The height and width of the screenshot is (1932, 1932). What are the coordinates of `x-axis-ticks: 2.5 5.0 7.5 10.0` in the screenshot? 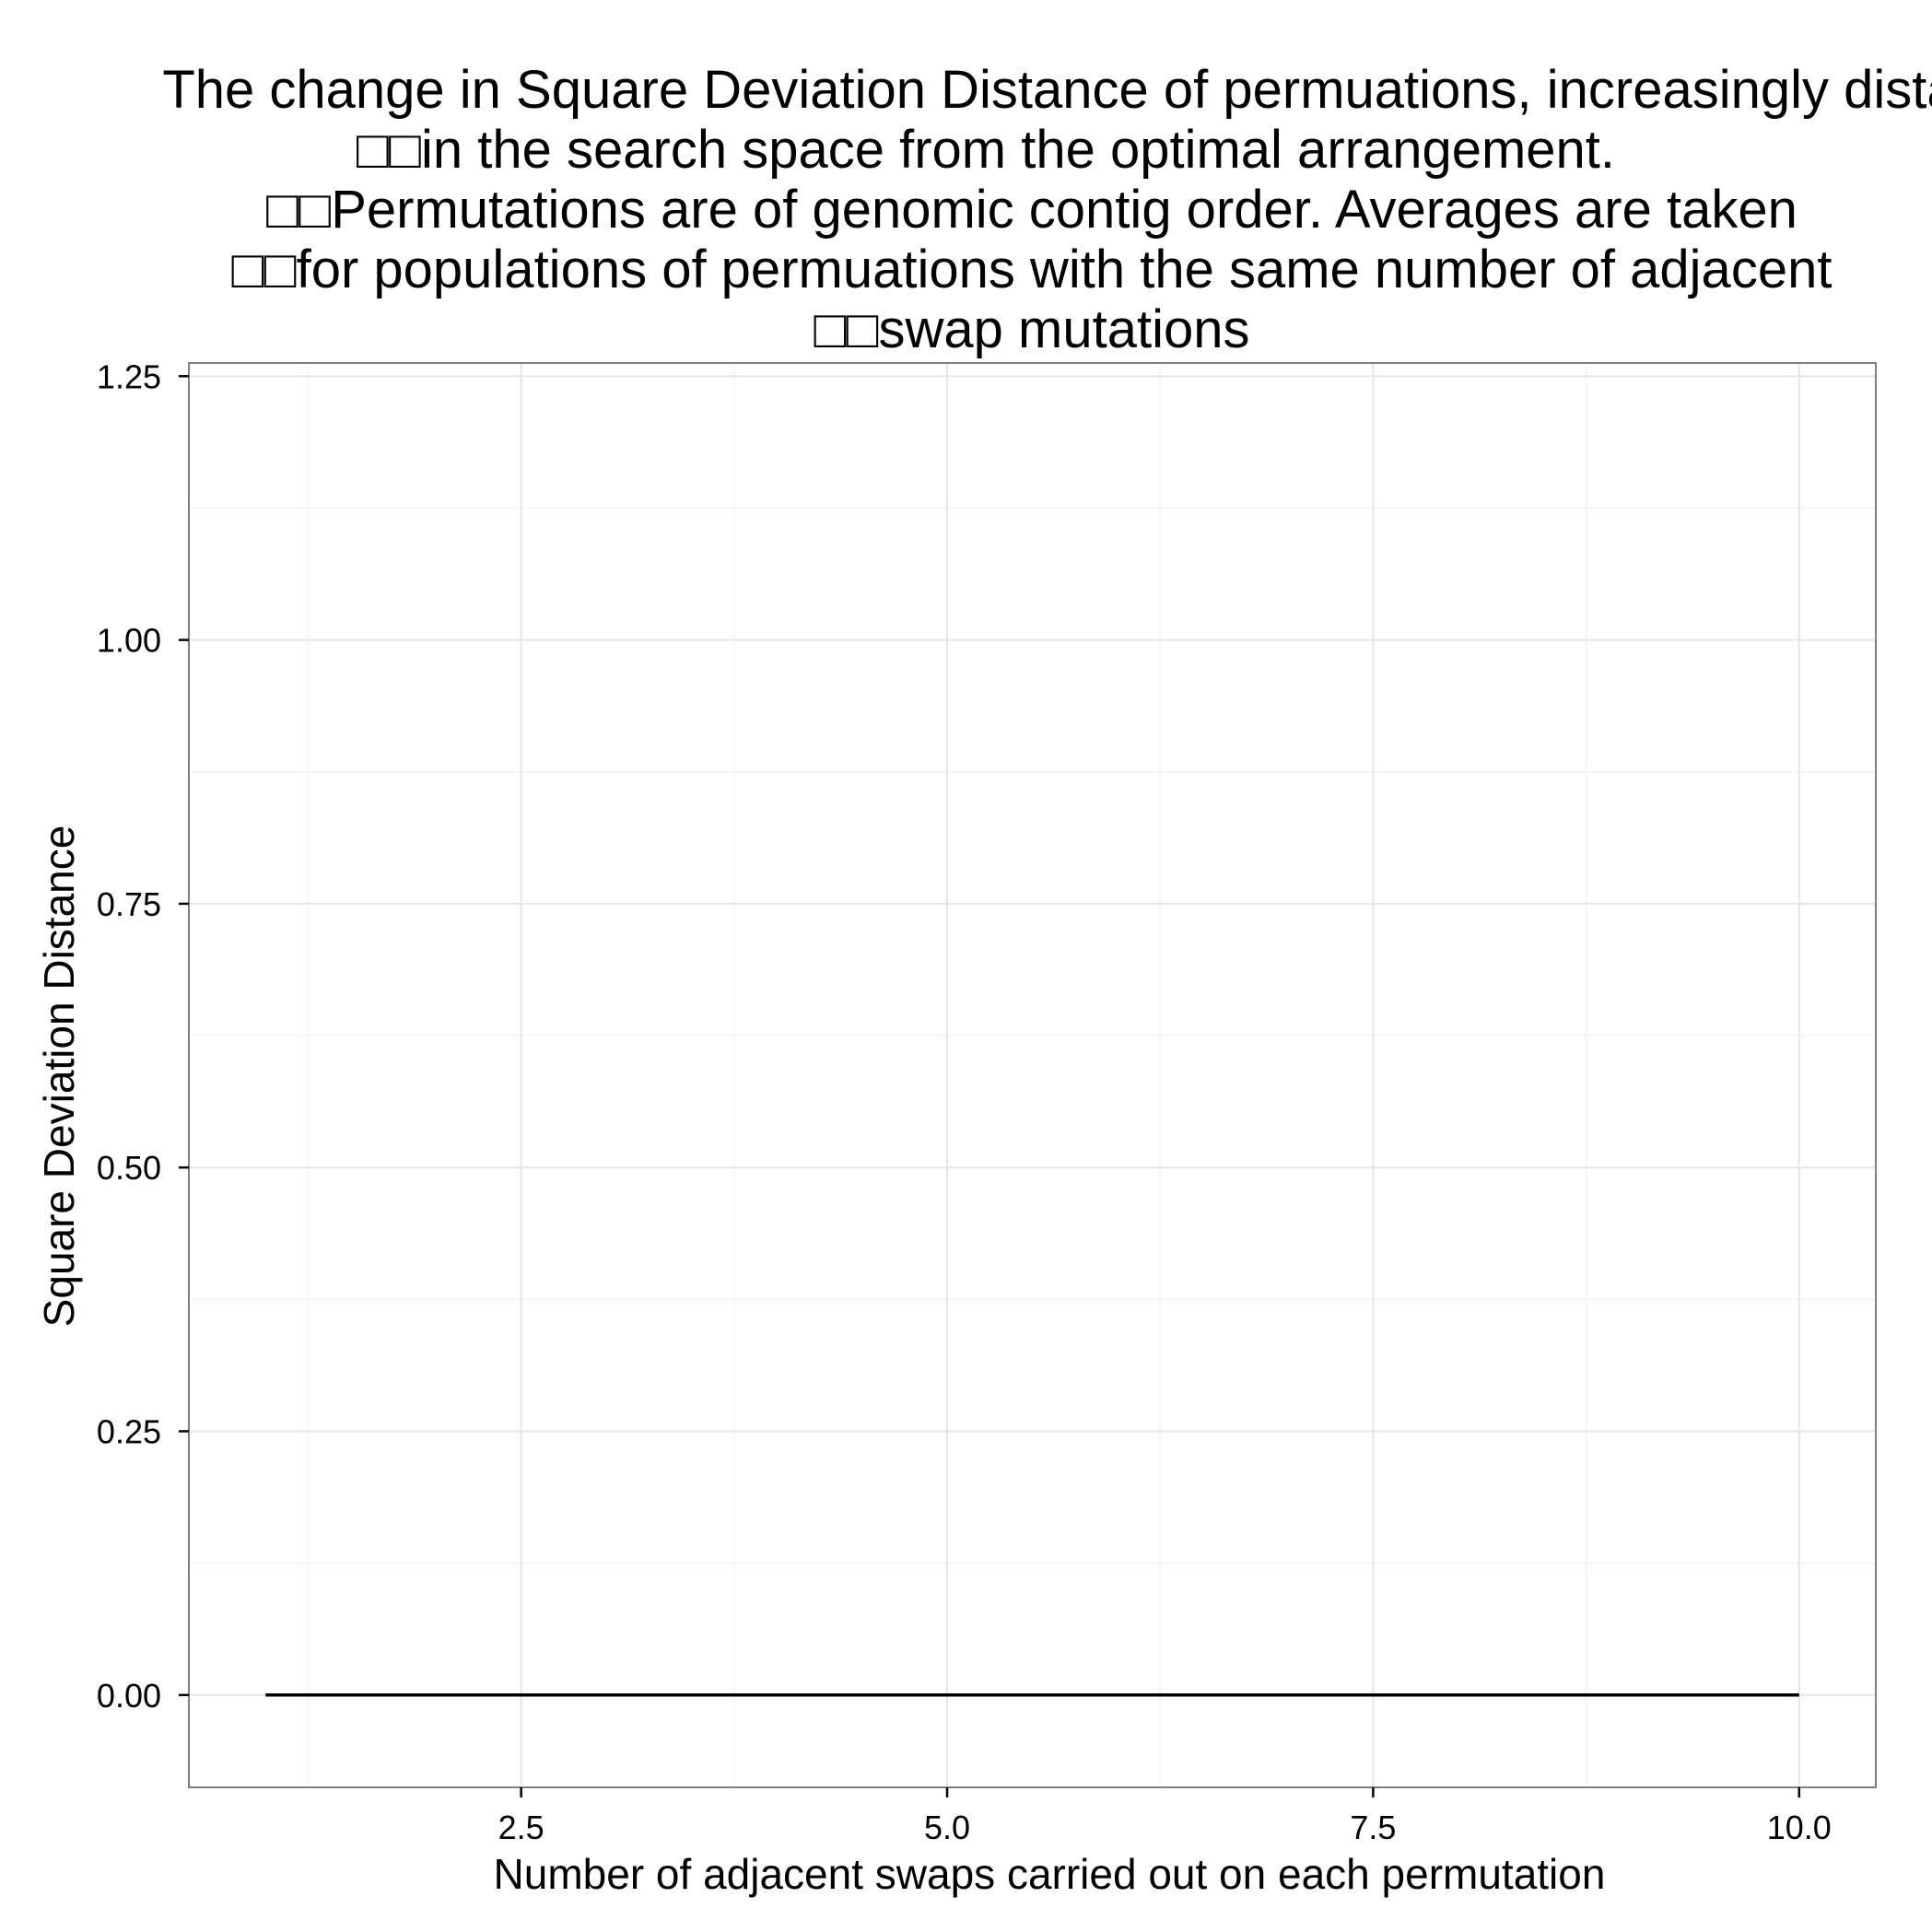 It's located at (1165, 1816).